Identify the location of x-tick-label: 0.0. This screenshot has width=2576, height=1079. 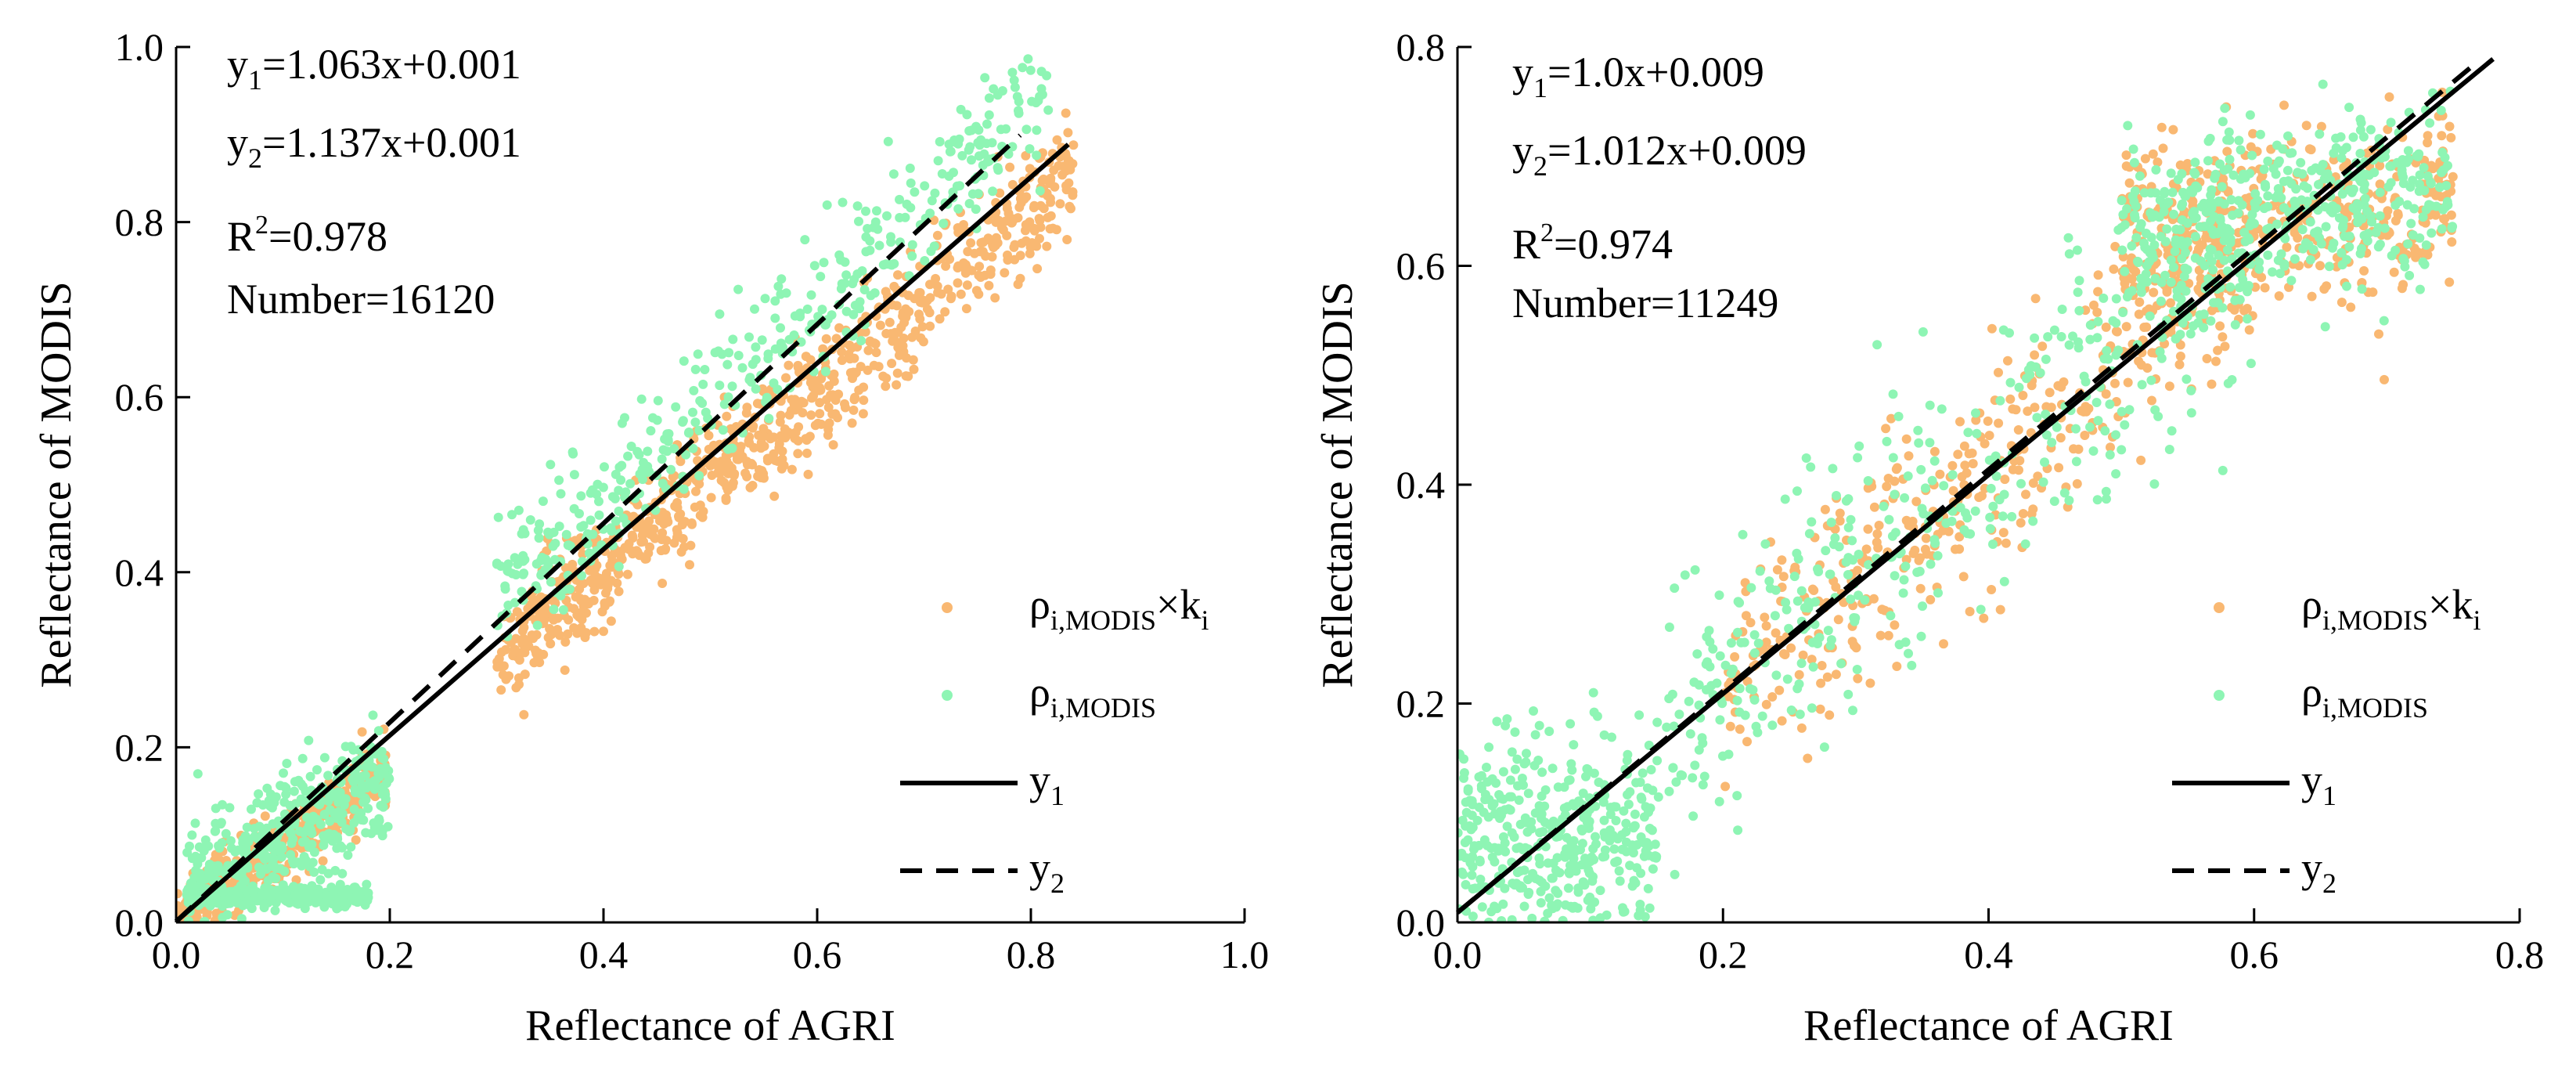
(1458, 955).